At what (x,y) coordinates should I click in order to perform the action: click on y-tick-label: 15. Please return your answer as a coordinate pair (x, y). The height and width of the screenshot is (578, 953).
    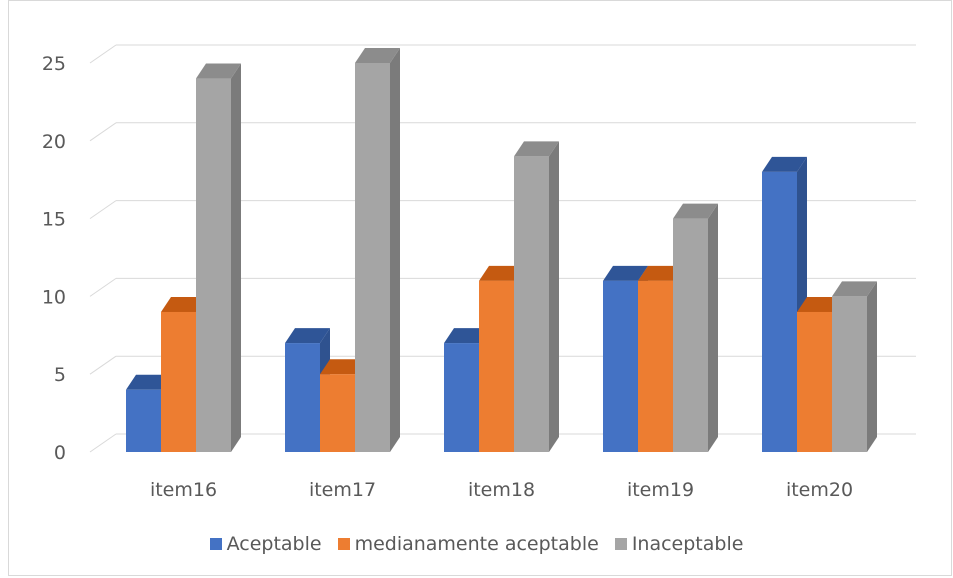
    Looking at the image, I should click on (54, 220).